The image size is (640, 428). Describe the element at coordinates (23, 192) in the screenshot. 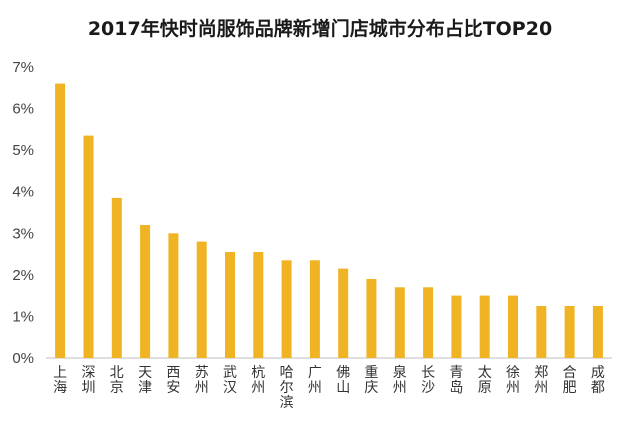

I see `y-tick-label: 4%` at that location.